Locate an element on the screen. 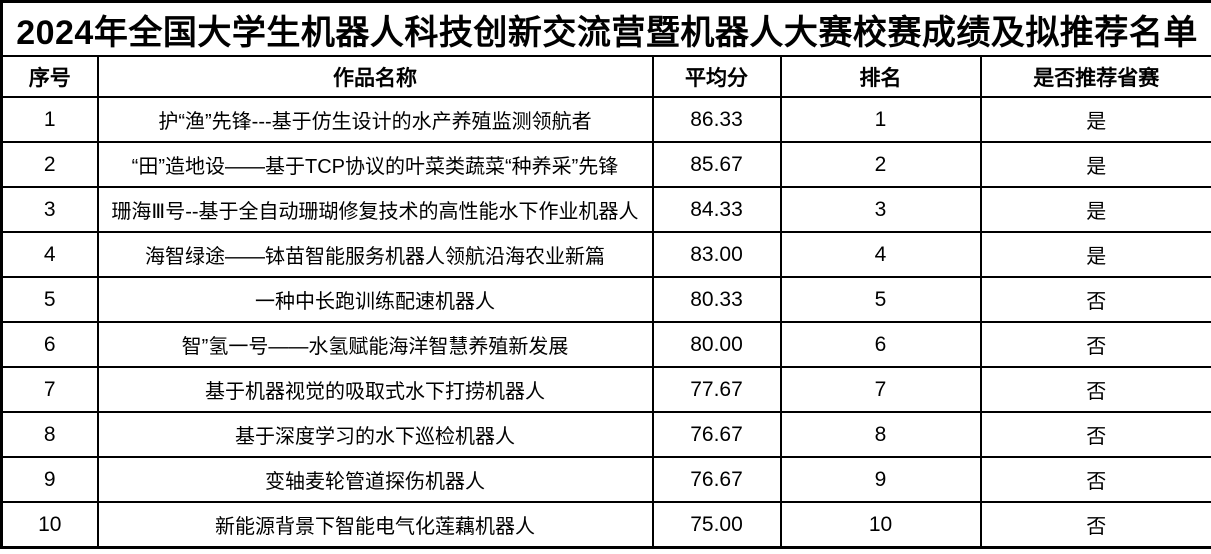  table-row: 3 珊海Ⅲ号--基于全自动珊瑚修复技术的高性能水下作业机器人 84.33 3 是 is located at coordinates (605, 209).